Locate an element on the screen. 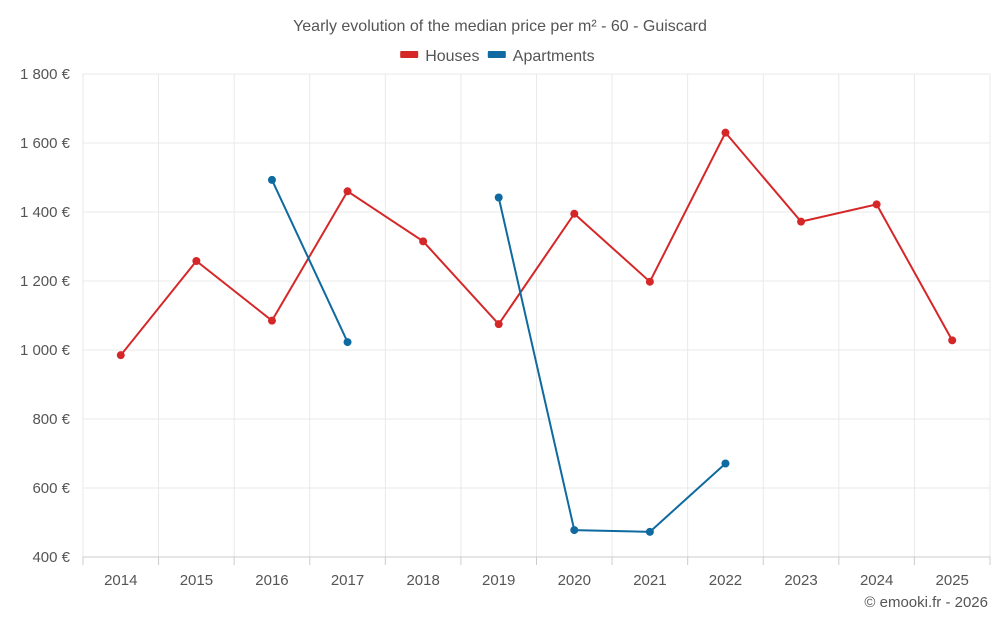 The height and width of the screenshot is (625, 1000). y-tick-label: 1 000 € is located at coordinates (45, 350).